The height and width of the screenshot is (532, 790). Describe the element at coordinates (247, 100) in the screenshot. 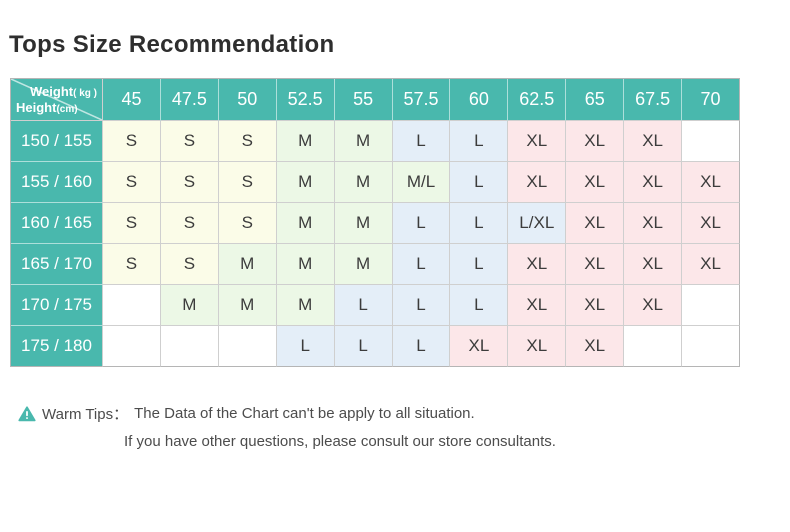

I see `weight-header-cell: 50` at that location.